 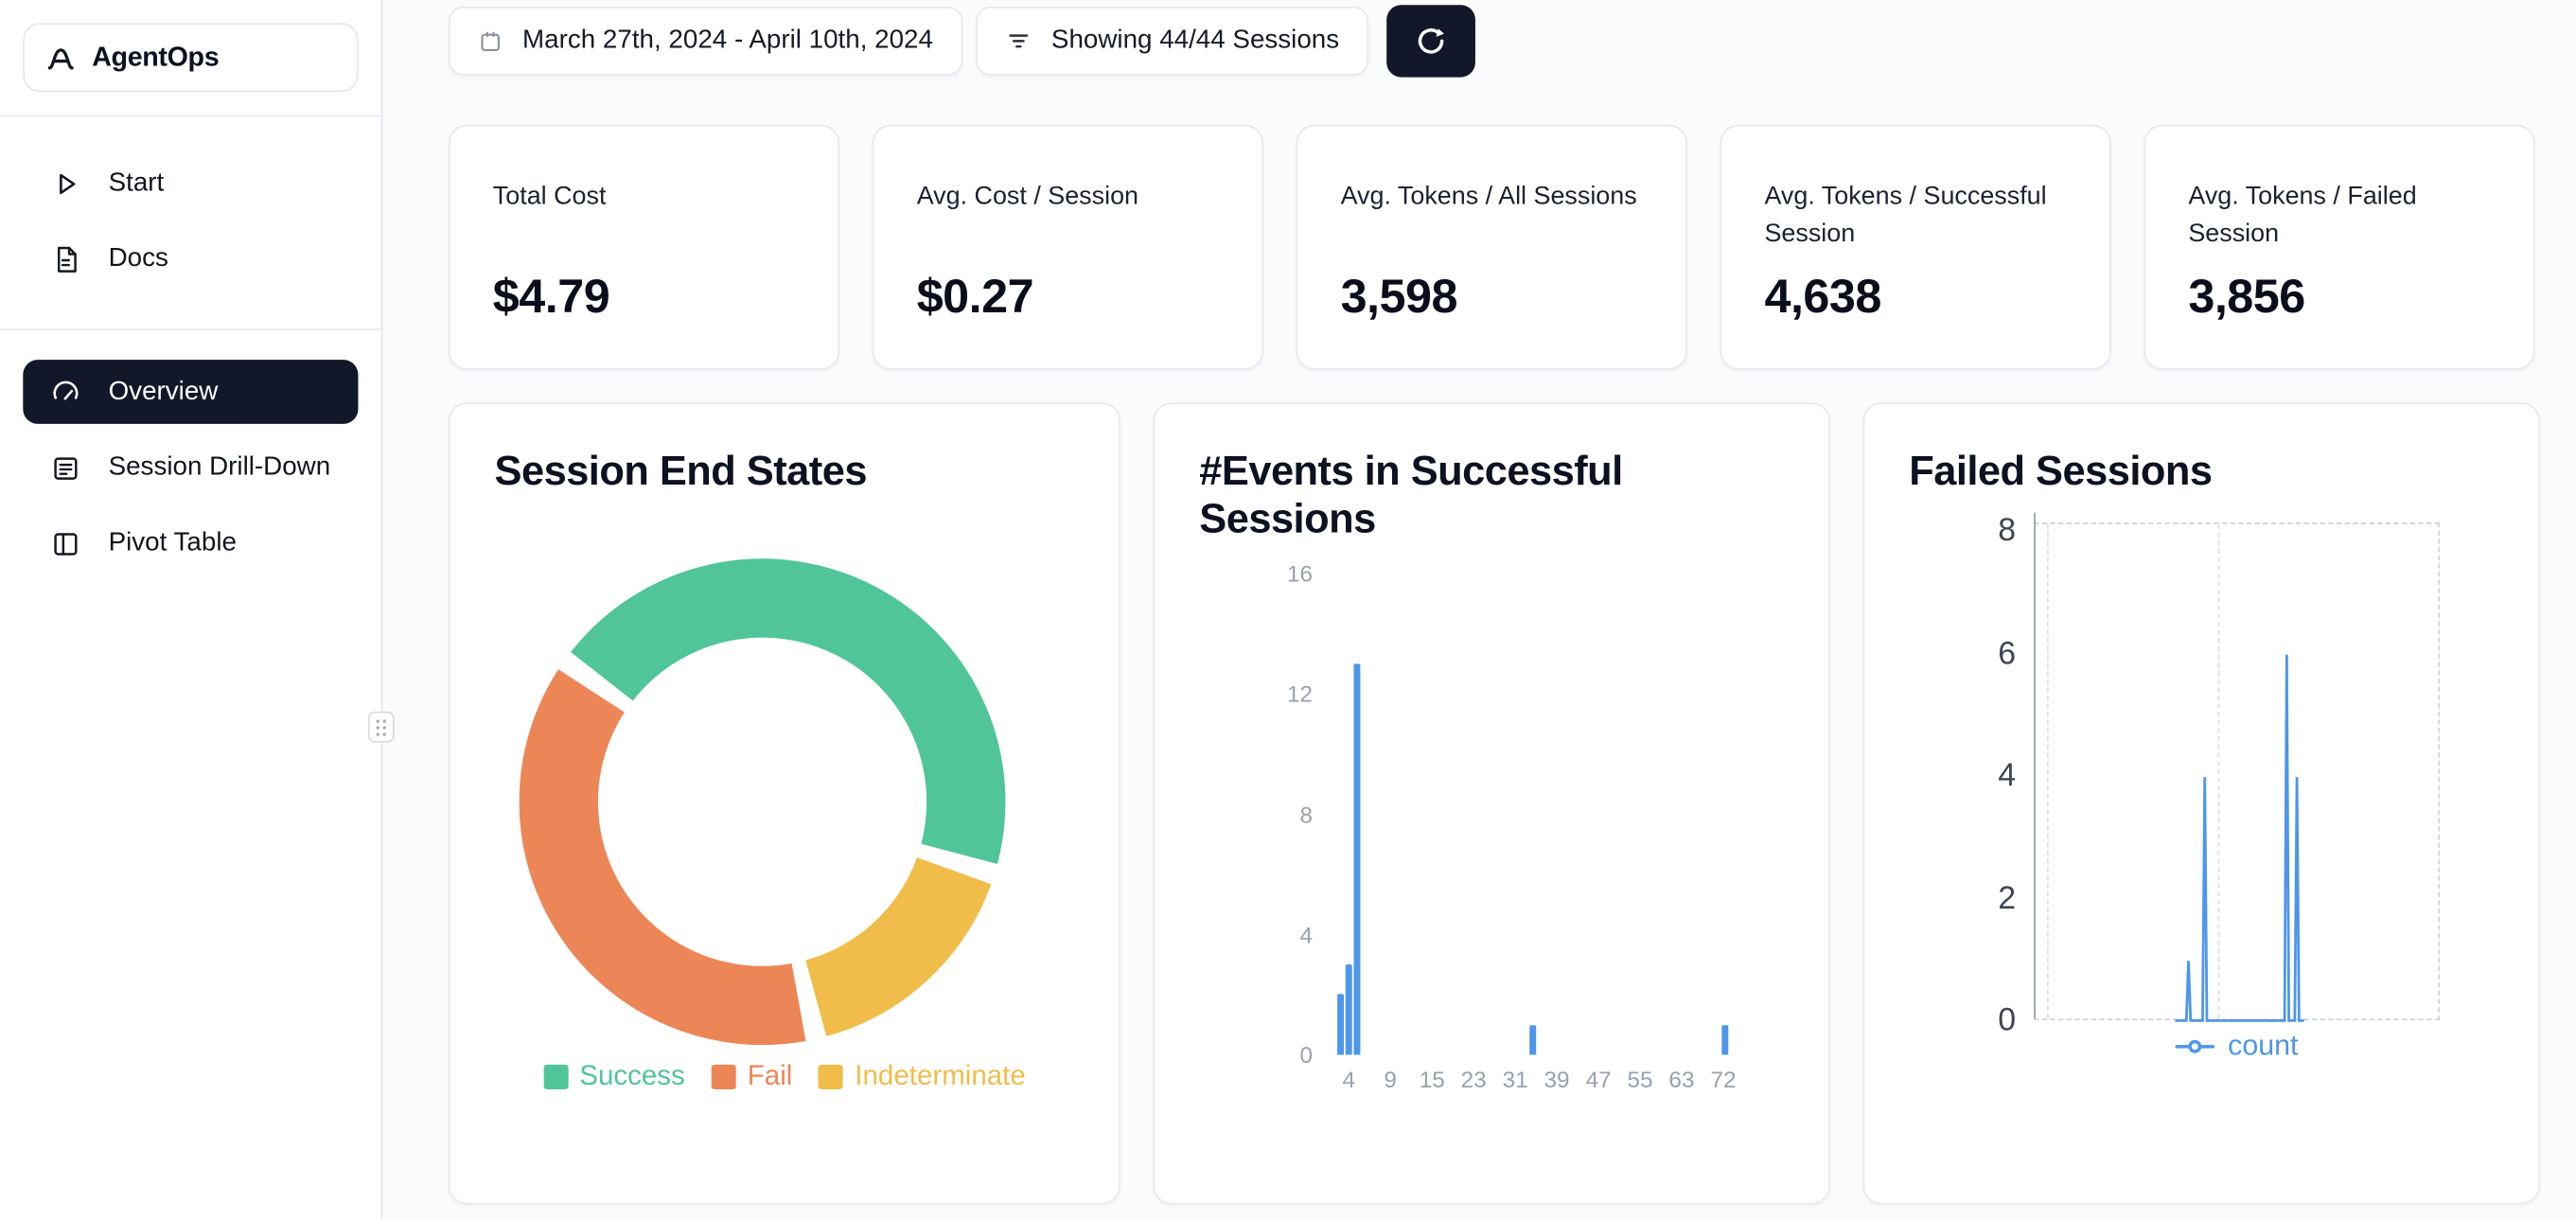 What do you see at coordinates (549, 196) in the screenshot?
I see `stat-label: Total Cost` at bounding box center [549, 196].